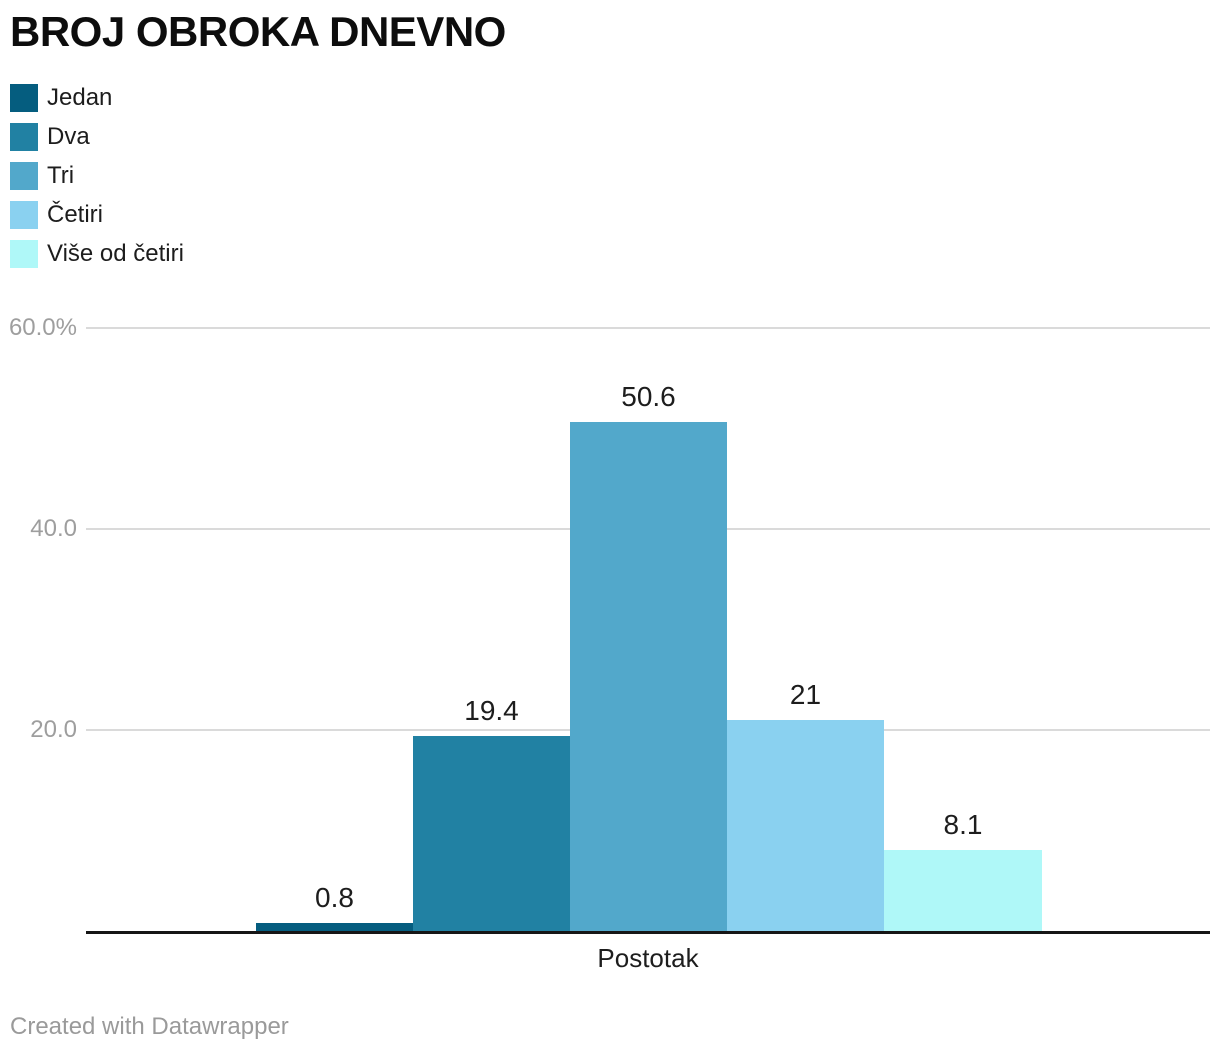 The width and height of the screenshot is (1220, 1052). What do you see at coordinates (648, 958) in the screenshot?
I see `x-axis-label: Postotak` at bounding box center [648, 958].